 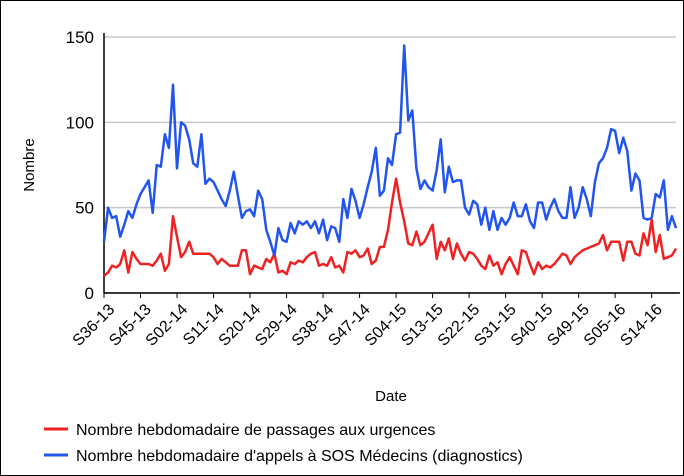 I want to click on y-tick-label: 150, so click(x=80, y=37).